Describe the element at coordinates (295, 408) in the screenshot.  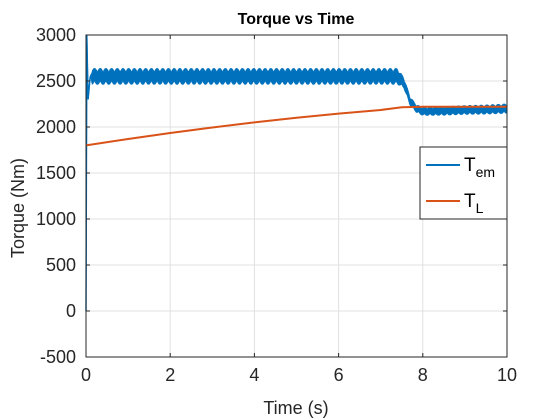
I see `x-axis-label: Time (s)` at that location.